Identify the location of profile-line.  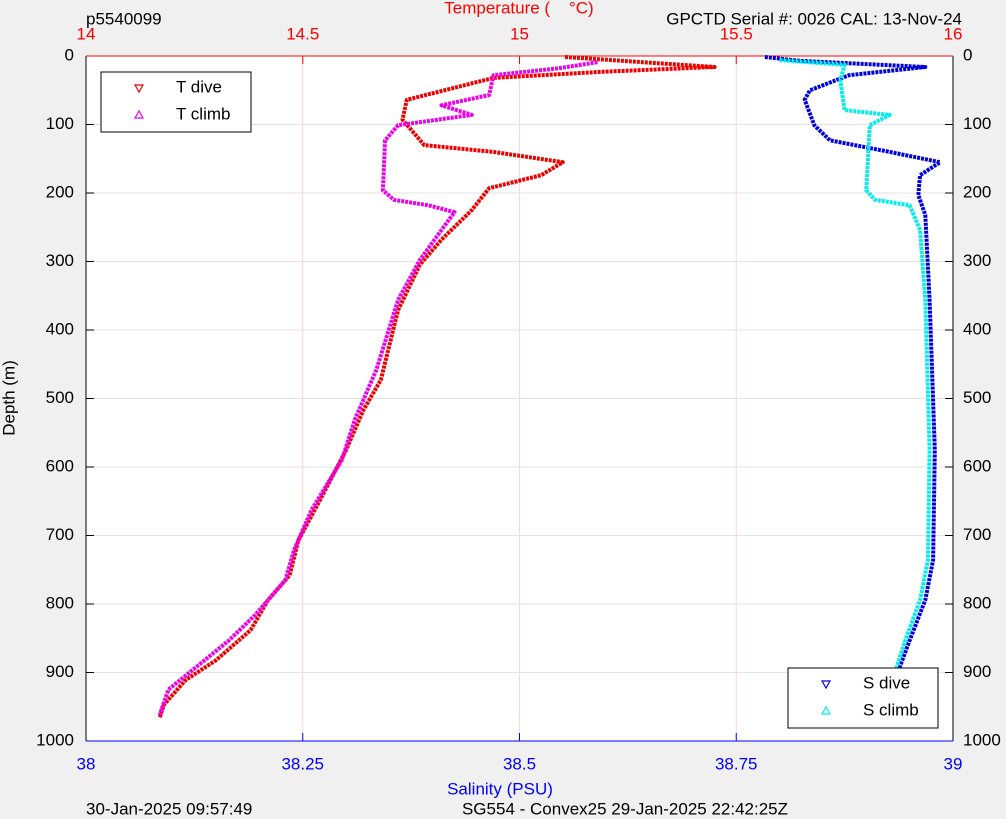
(855, 388).